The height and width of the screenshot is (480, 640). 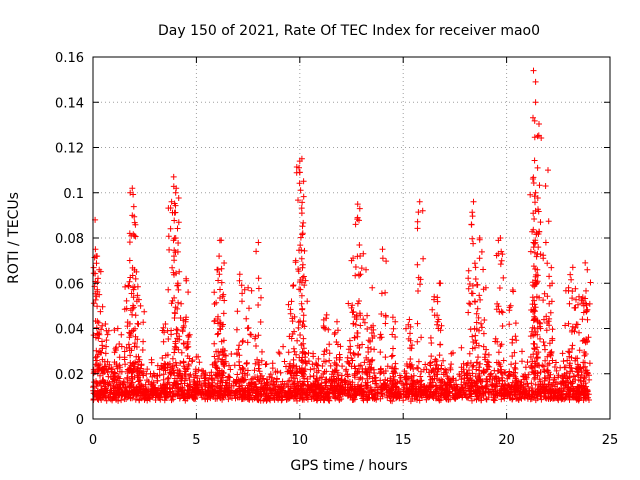 I want to click on y-tick-label: 0.04, so click(x=69, y=330).